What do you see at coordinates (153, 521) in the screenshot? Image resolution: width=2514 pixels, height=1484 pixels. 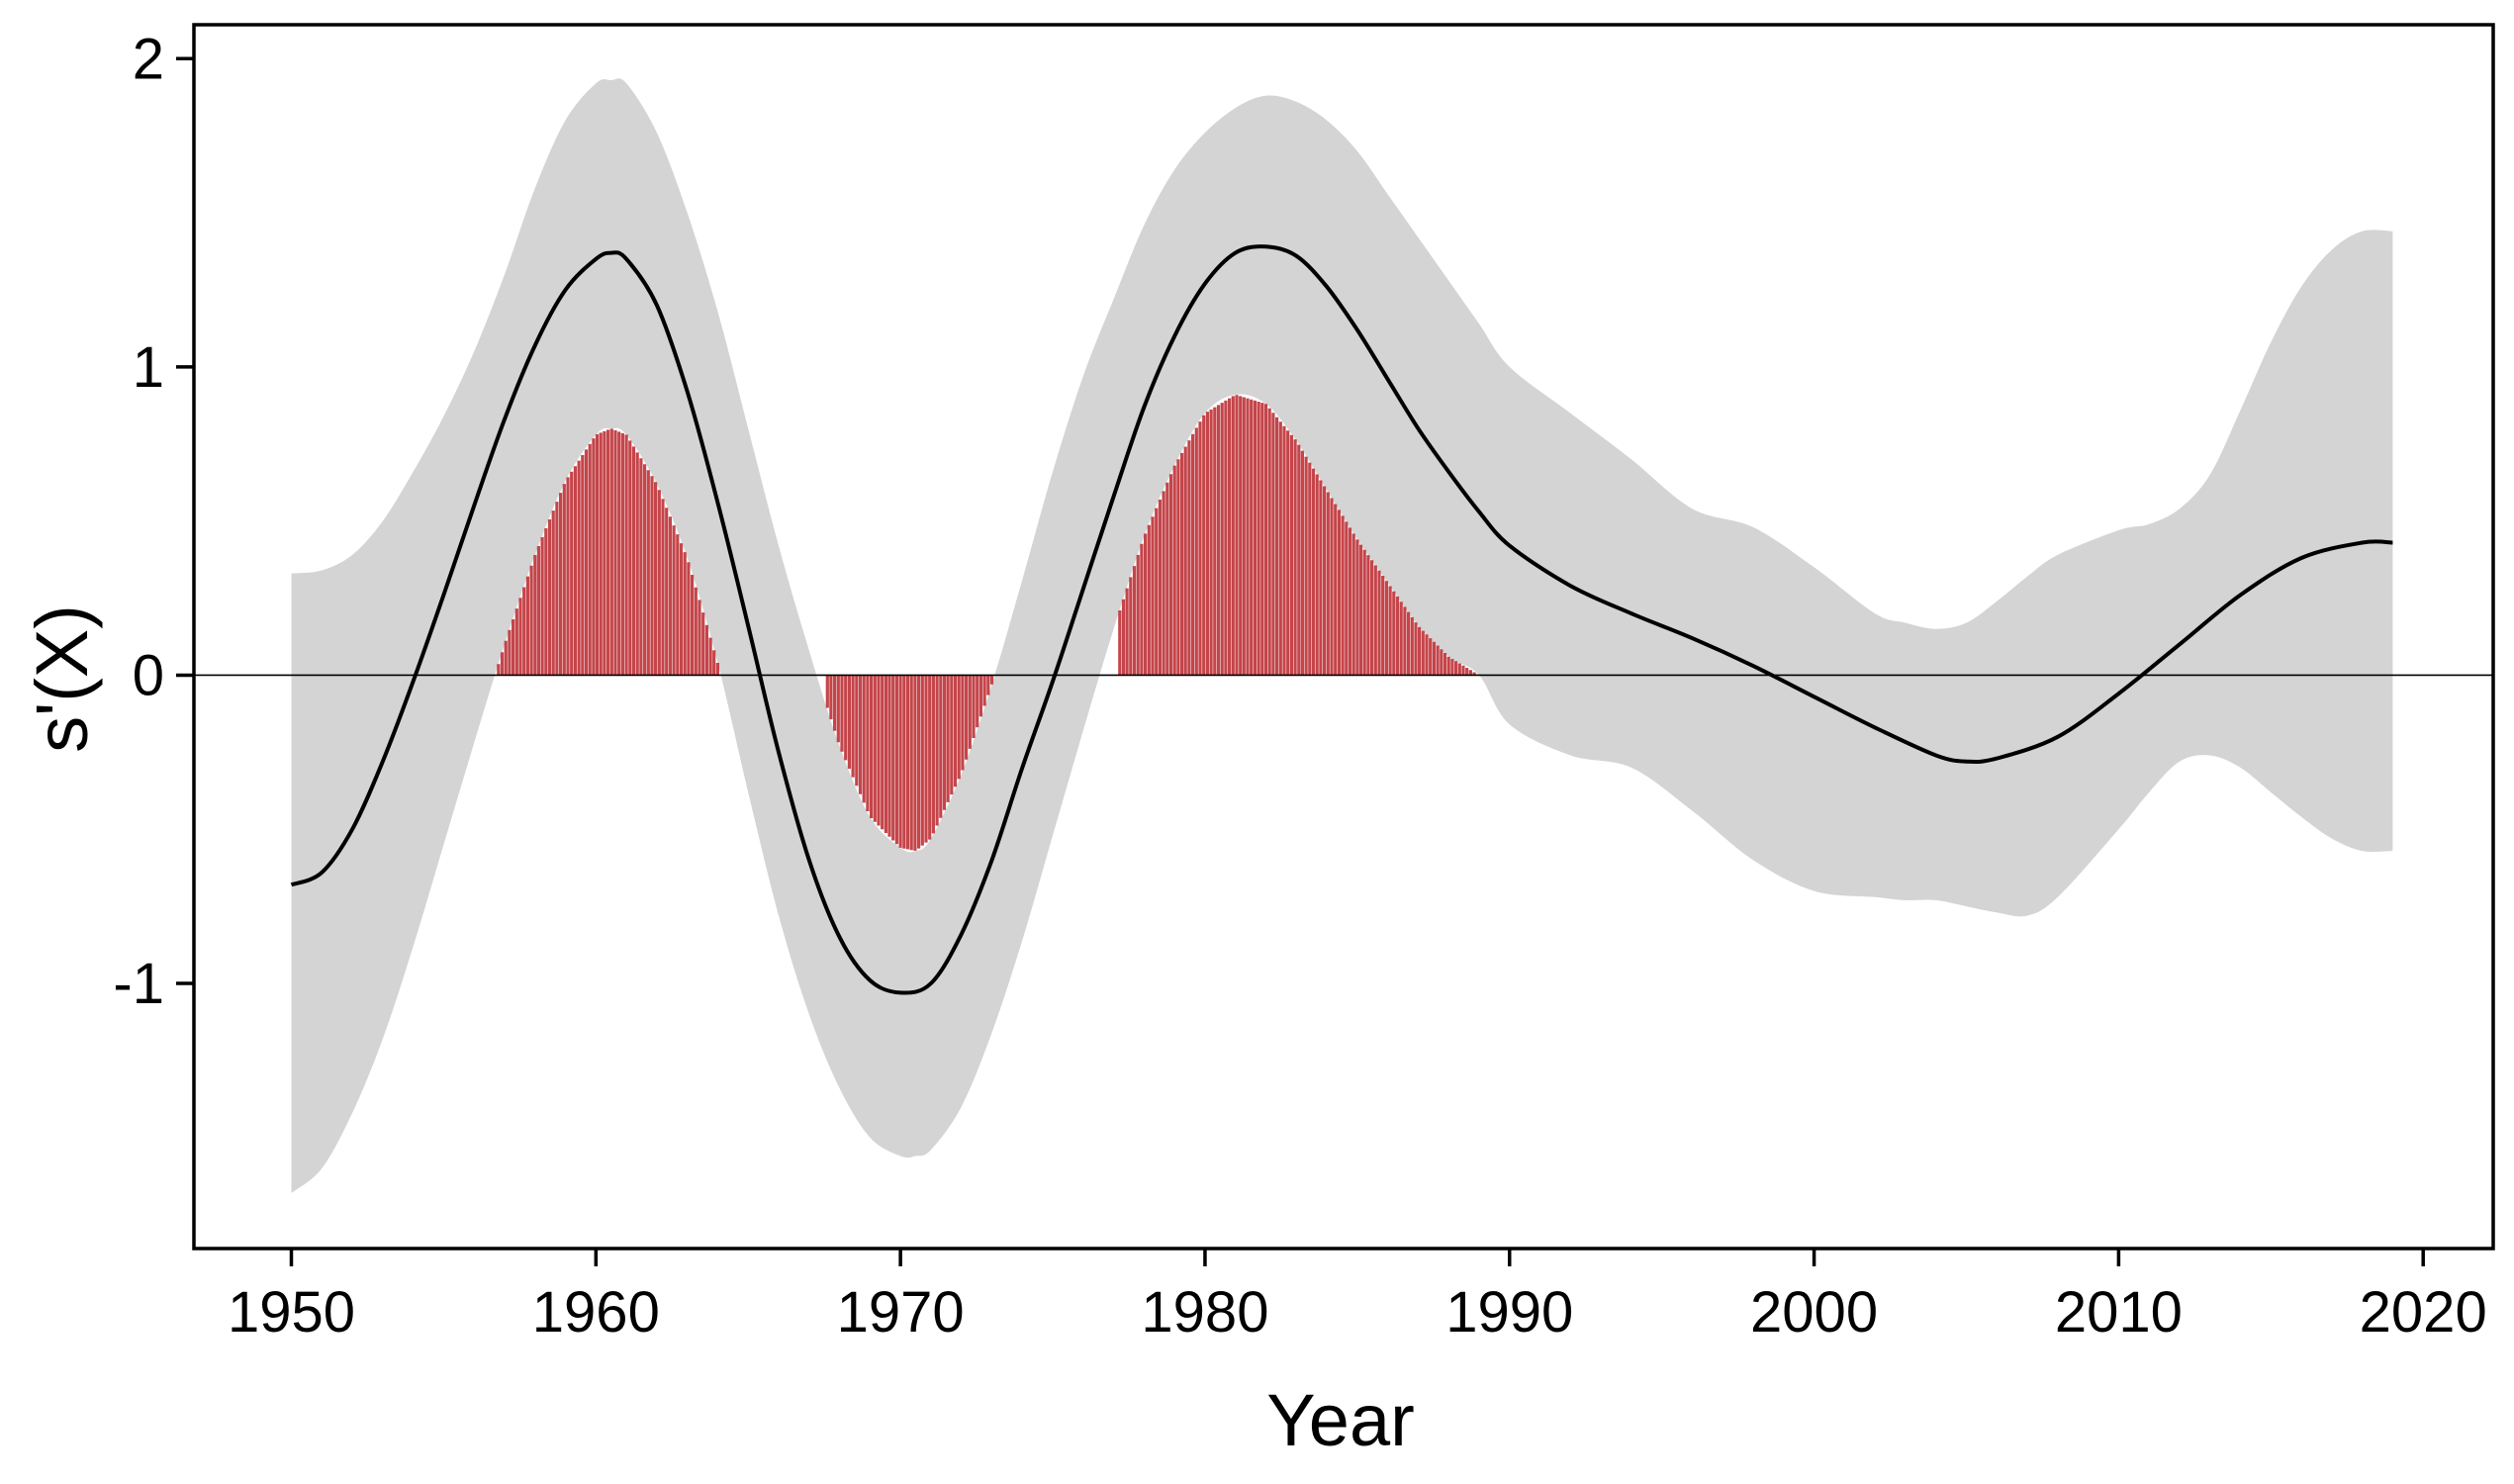 I see `y-axis: -1 0 1 2` at bounding box center [153, 521].